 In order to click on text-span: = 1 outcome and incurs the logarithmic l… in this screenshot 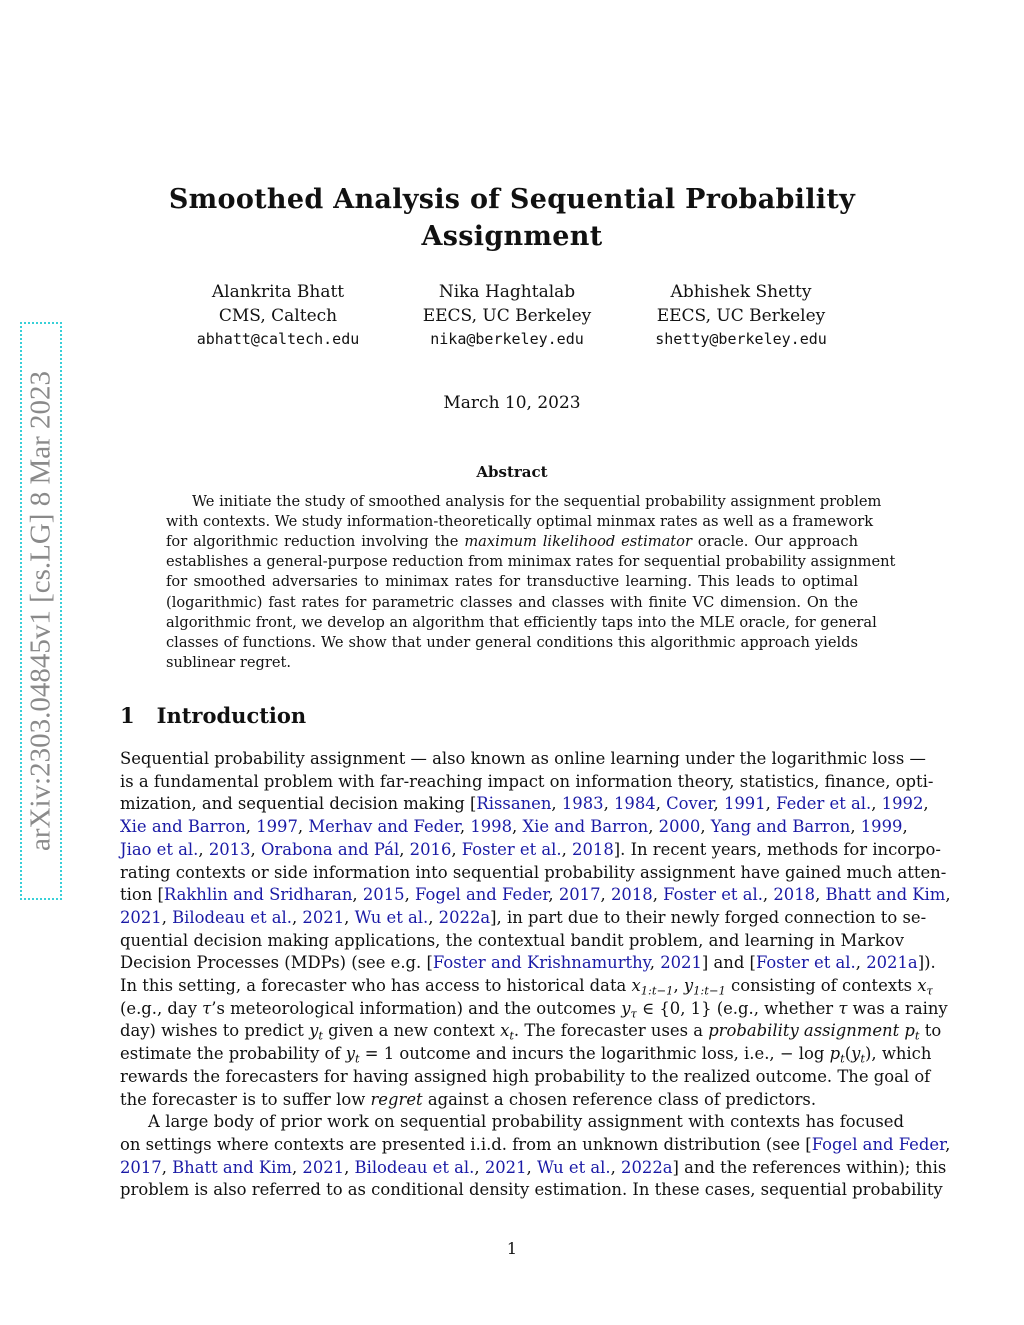, I will do `click(594, 1054)`.